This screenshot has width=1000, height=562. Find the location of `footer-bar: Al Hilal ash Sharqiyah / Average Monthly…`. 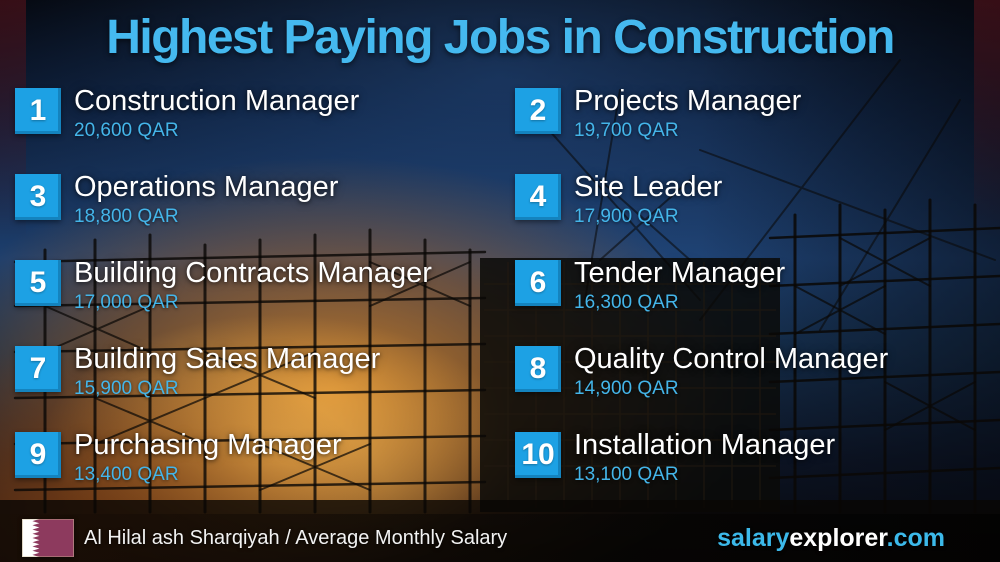

footer-bar: Al Hilal ash Sharqiyah / Average Monthly… is located at coordinates (500, 538).